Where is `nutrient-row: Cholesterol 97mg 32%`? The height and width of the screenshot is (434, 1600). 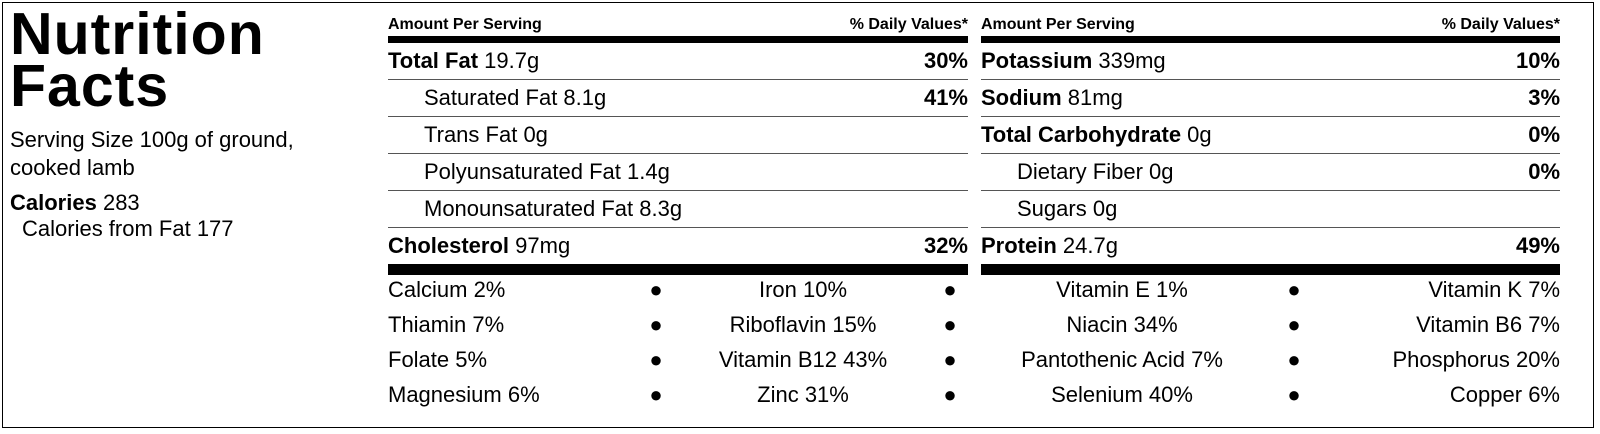
nutrient-row: Cholesterol 97mg 32% is located at coordinates (678, 251).